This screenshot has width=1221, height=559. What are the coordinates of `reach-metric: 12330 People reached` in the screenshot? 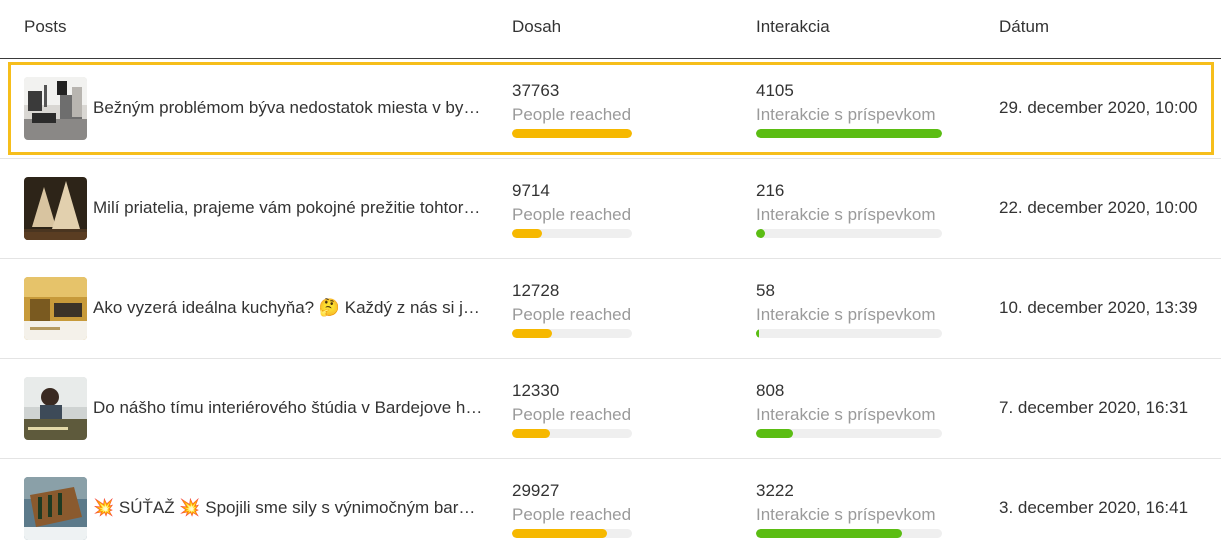 It's located at (572, 409).